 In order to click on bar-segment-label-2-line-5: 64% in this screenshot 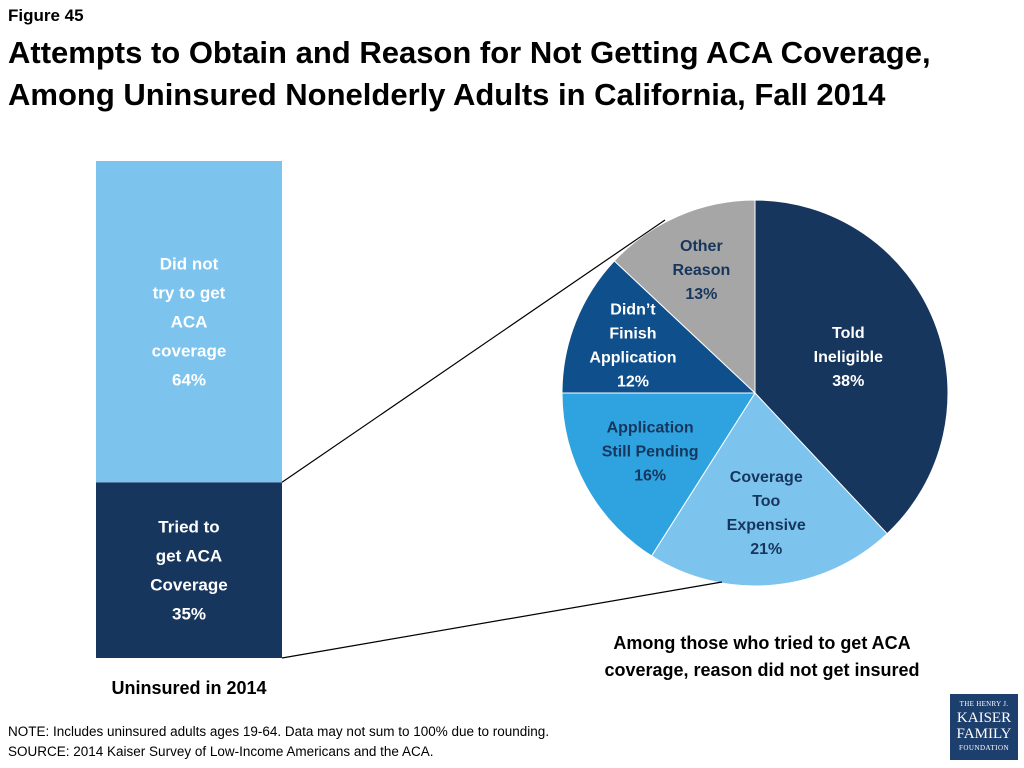, I will do `click(189, 380)`.